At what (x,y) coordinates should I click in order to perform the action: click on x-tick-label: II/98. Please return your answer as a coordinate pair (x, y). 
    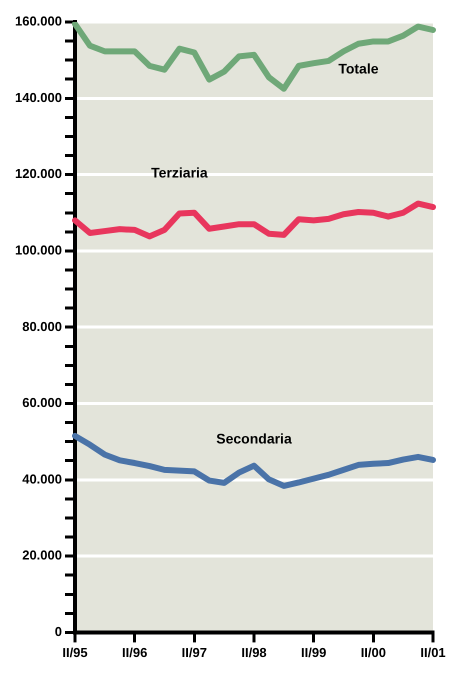
    Looking at the image, I should click on (254, 652).